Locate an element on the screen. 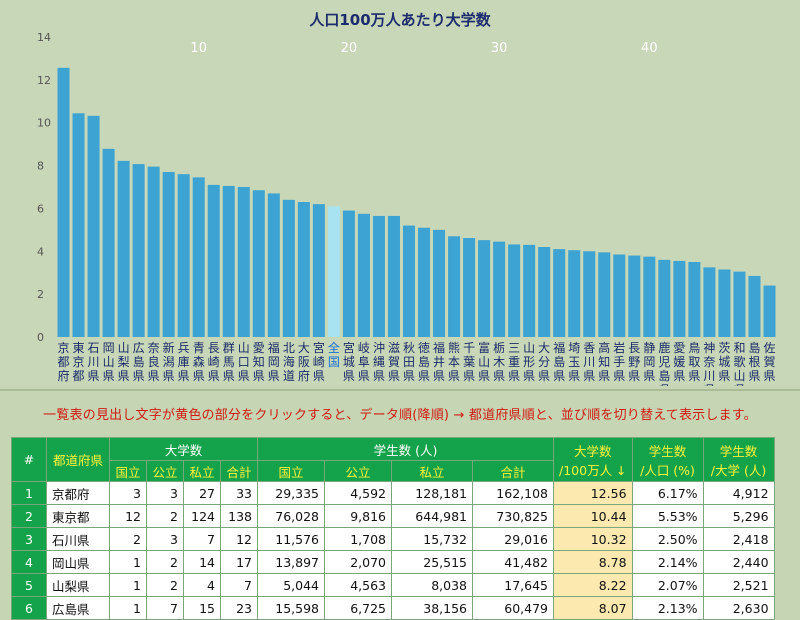  category-label: 青 is located at coordinates (199, 348).